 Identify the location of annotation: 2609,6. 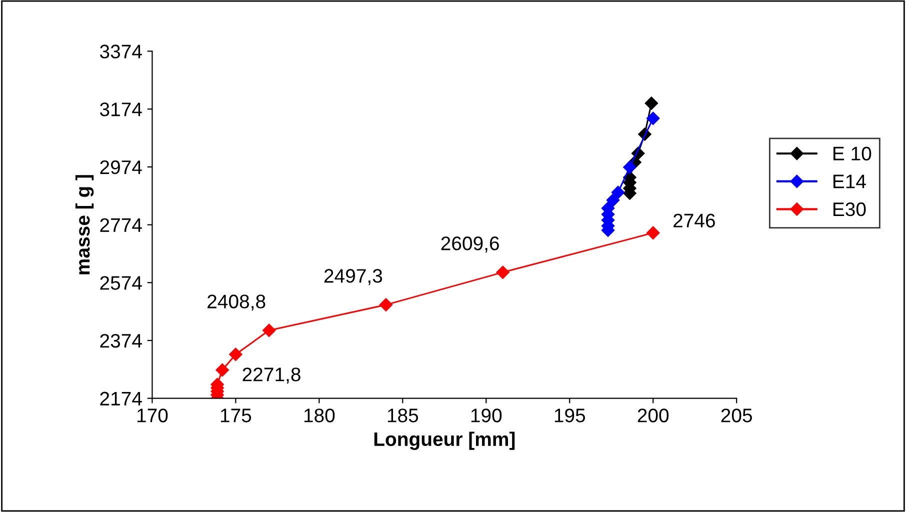
(470, 244).